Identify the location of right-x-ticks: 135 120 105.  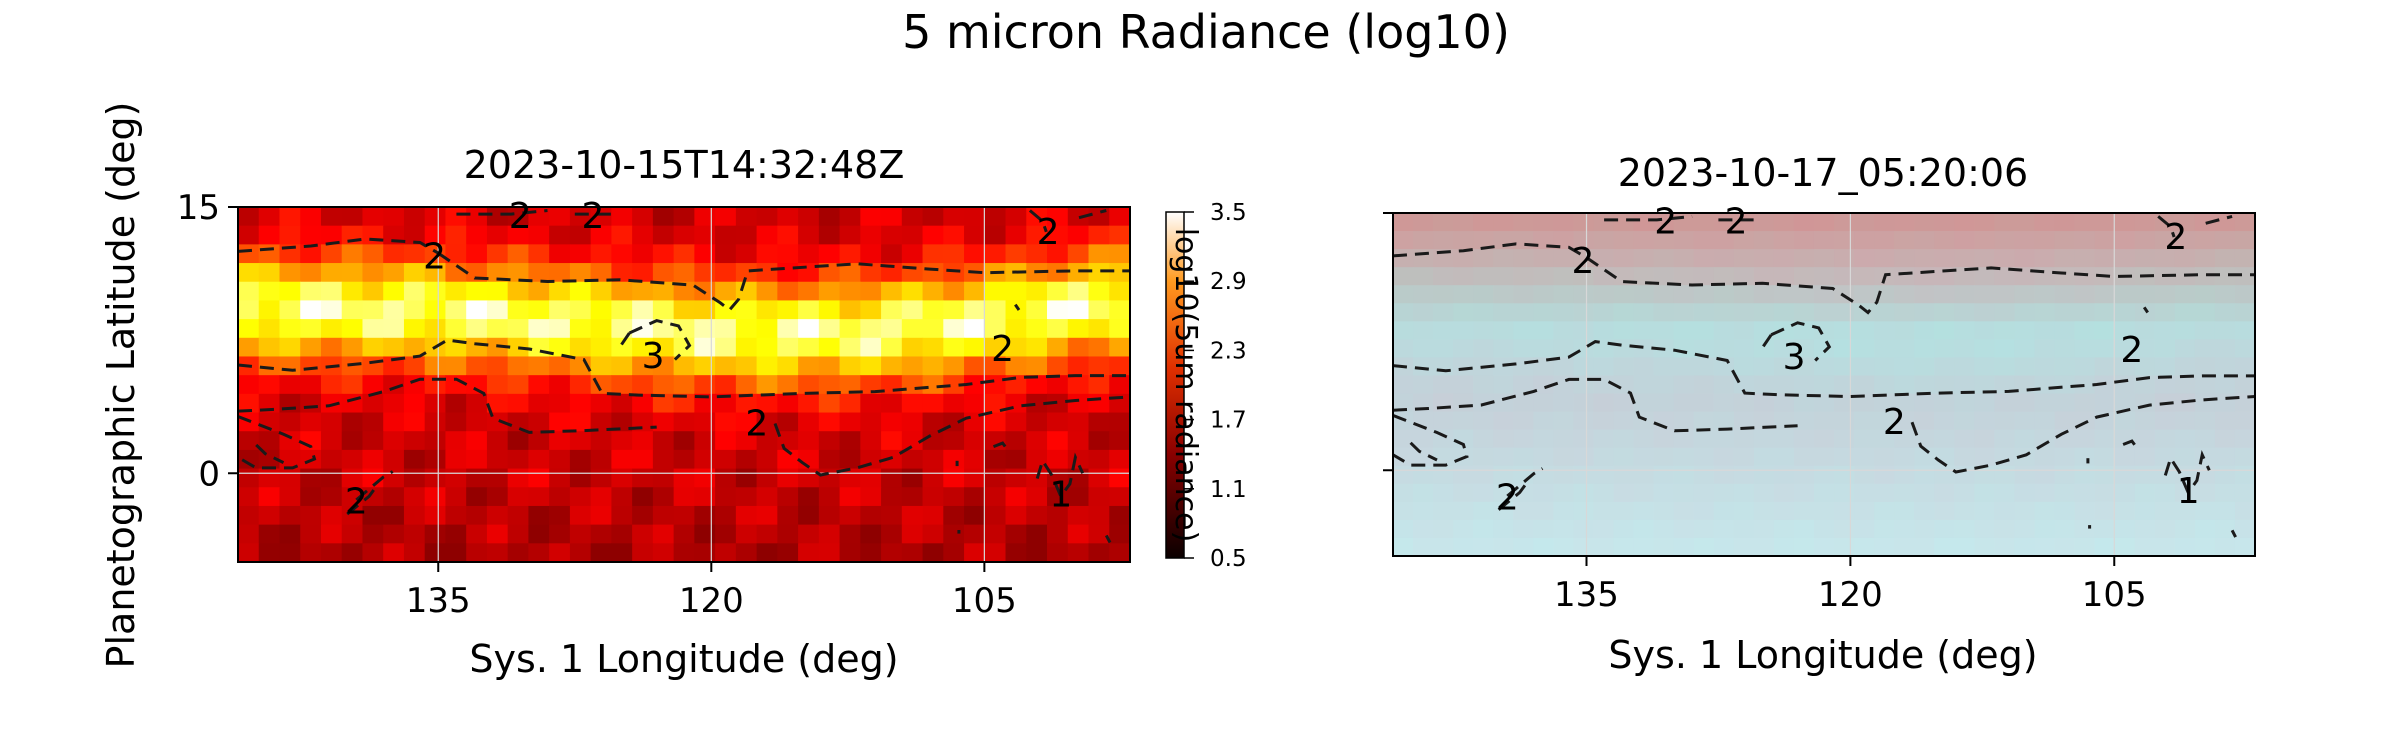
(1850, 585).